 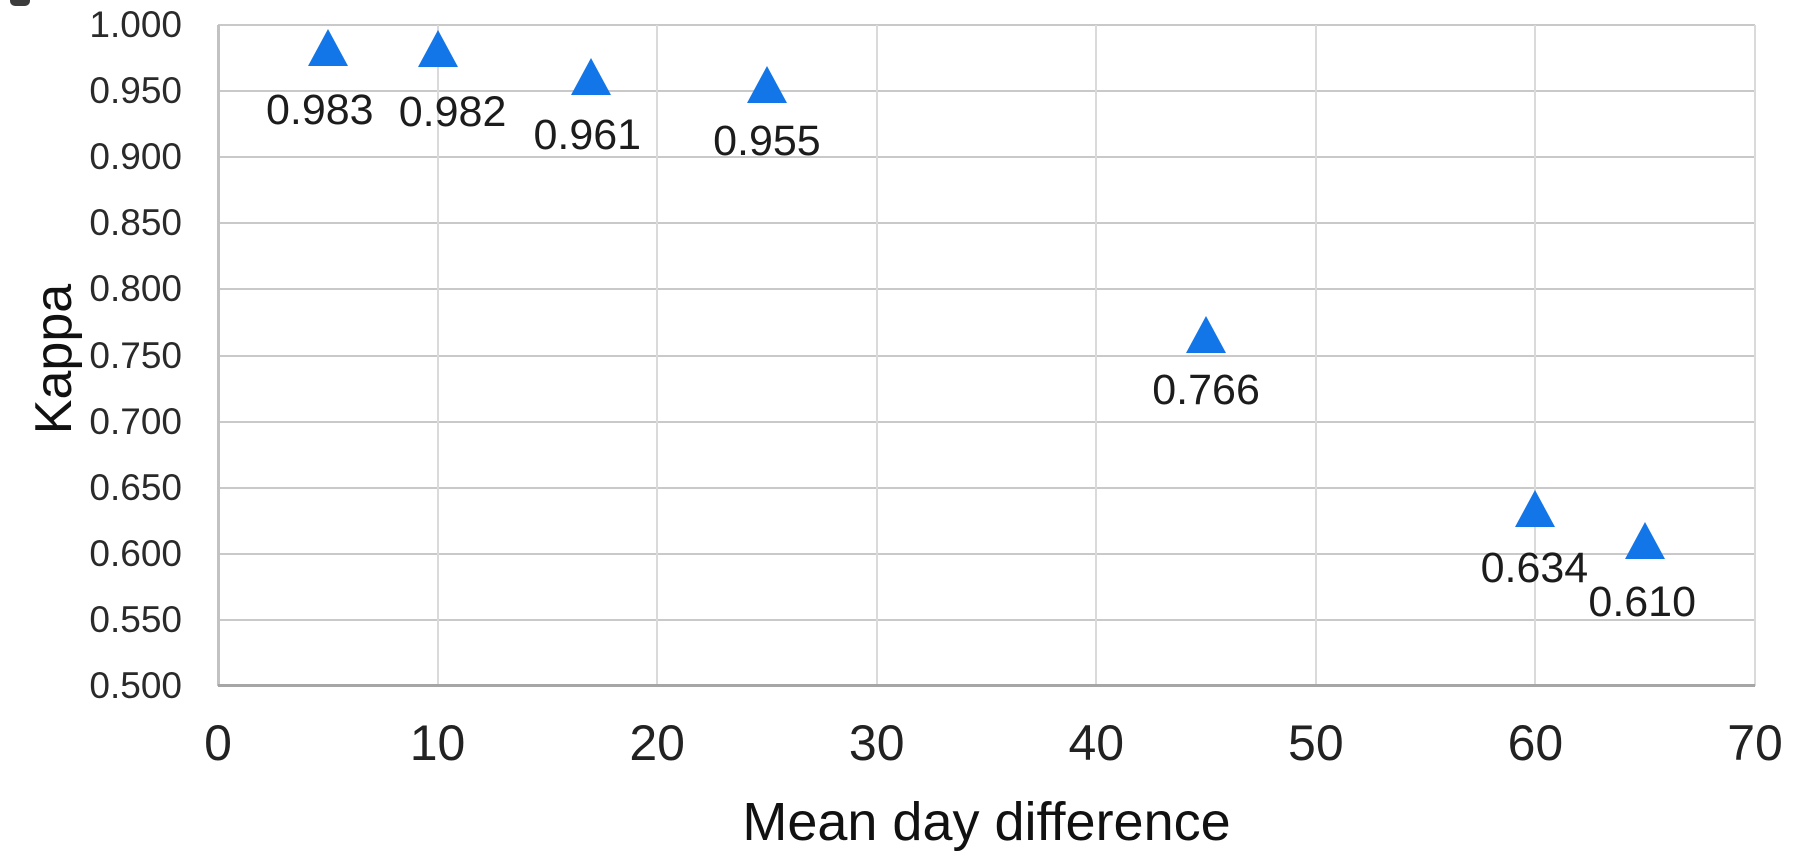 What do you see at coordinates (1096, 743) in the screenshot?
I see `x-tick-label: 40` at bounding box center [1096, 743].